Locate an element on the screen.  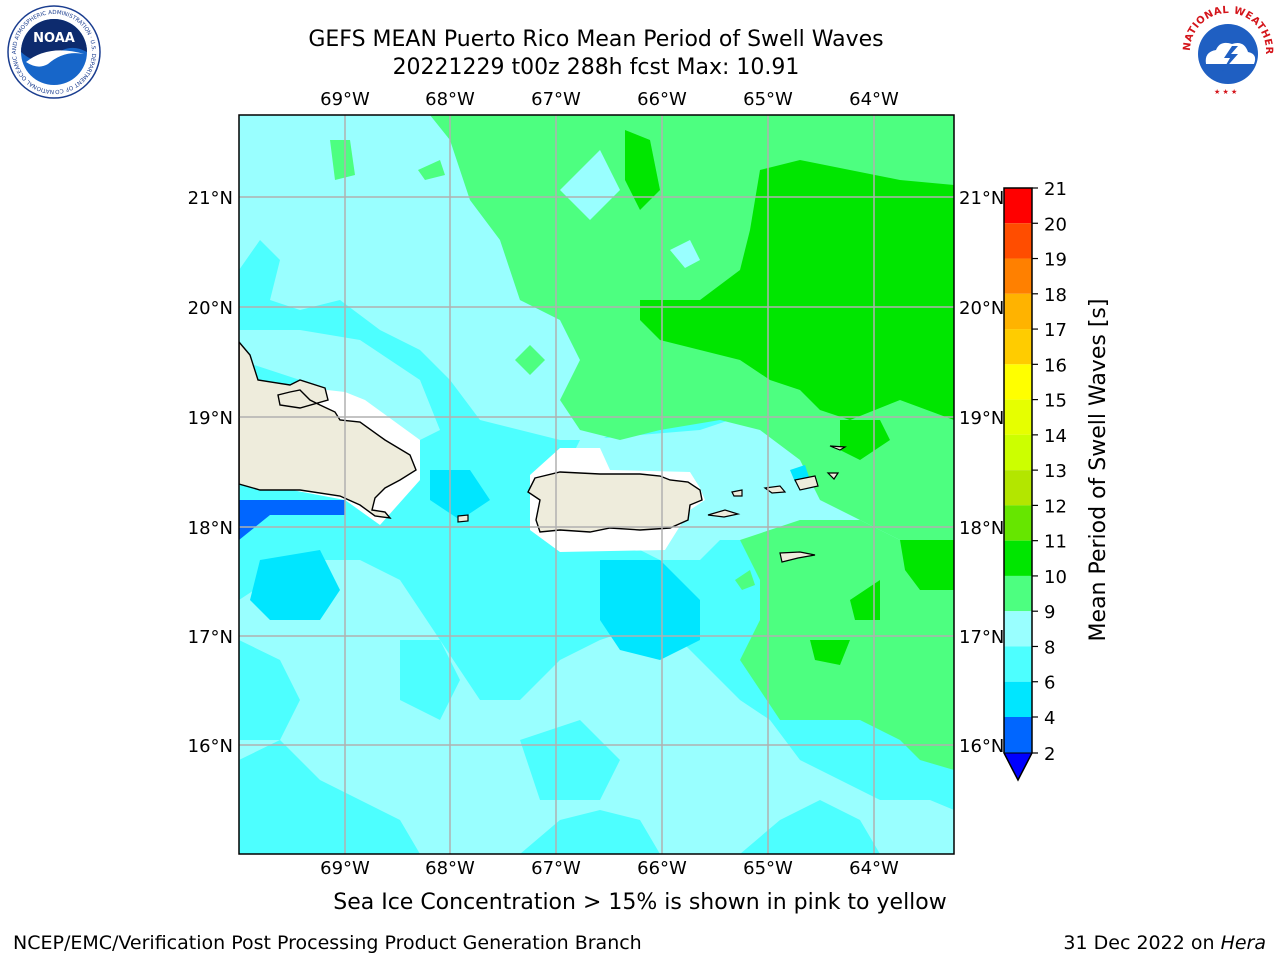
colorbar-tick-label: 9 is located at coordinates (1049, 612).